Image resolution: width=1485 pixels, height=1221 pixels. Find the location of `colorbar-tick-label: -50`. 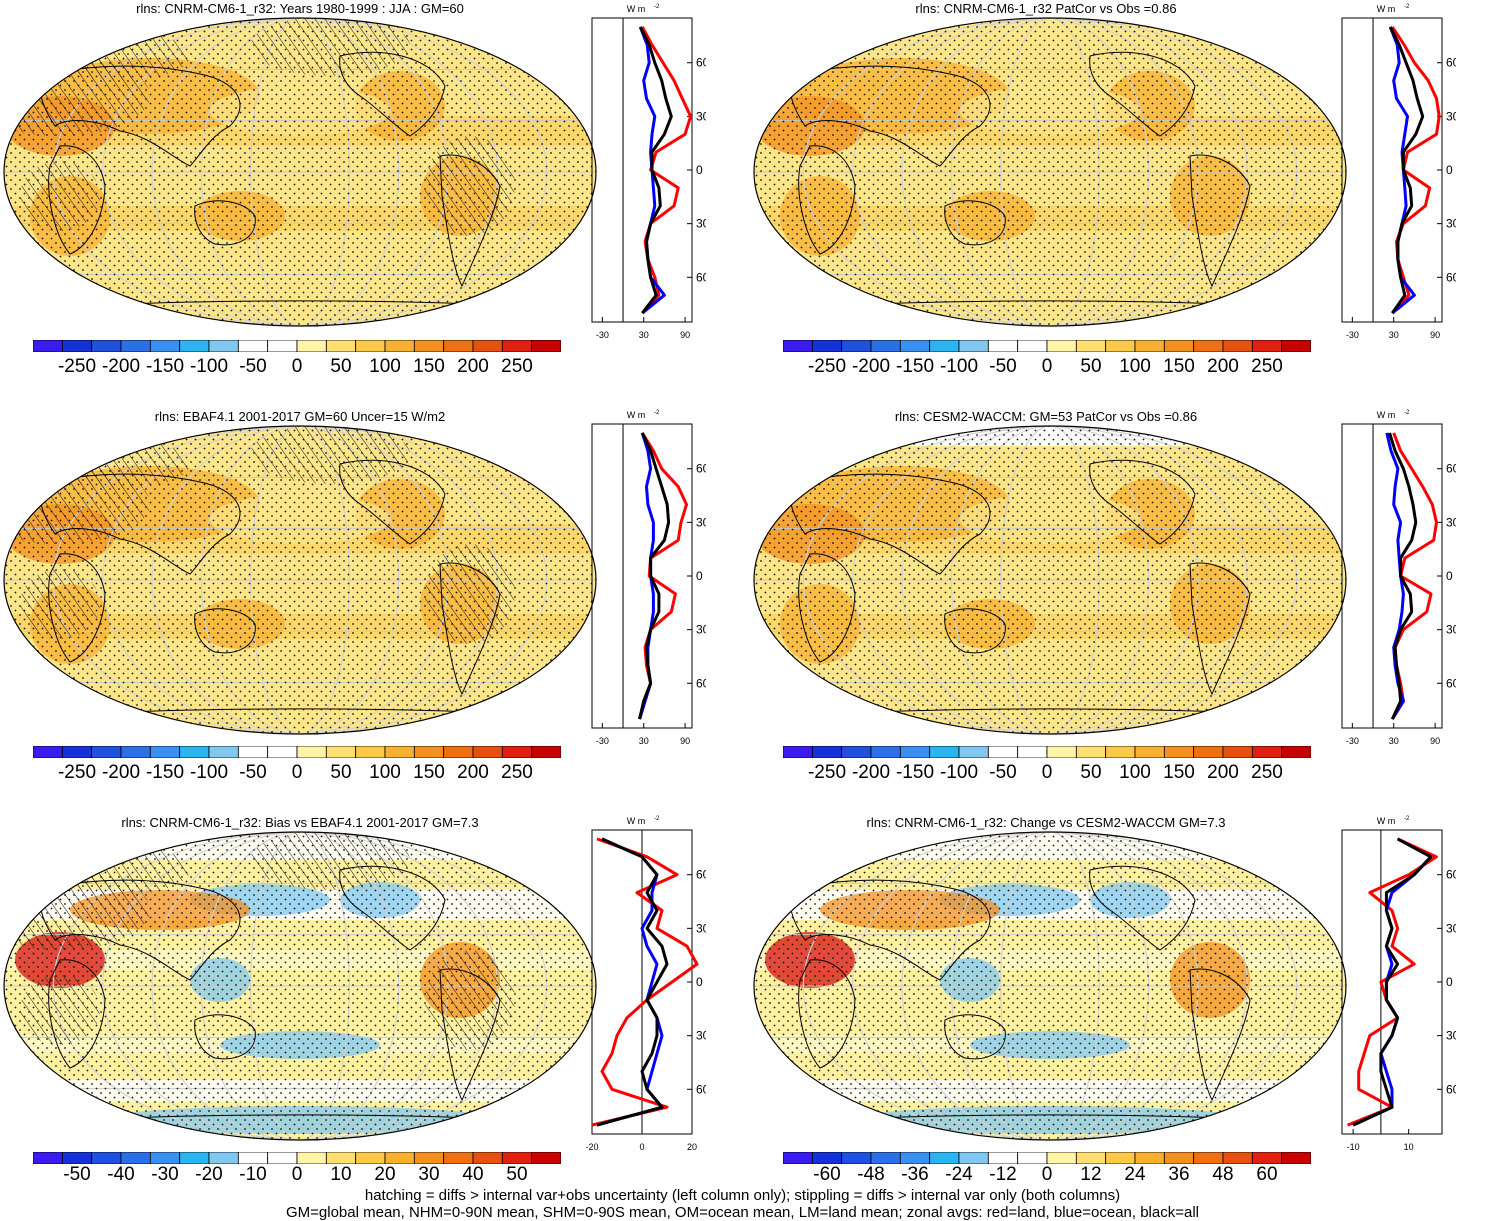

colorbar-tick-label: -50 is located at coordinates (253, 772).